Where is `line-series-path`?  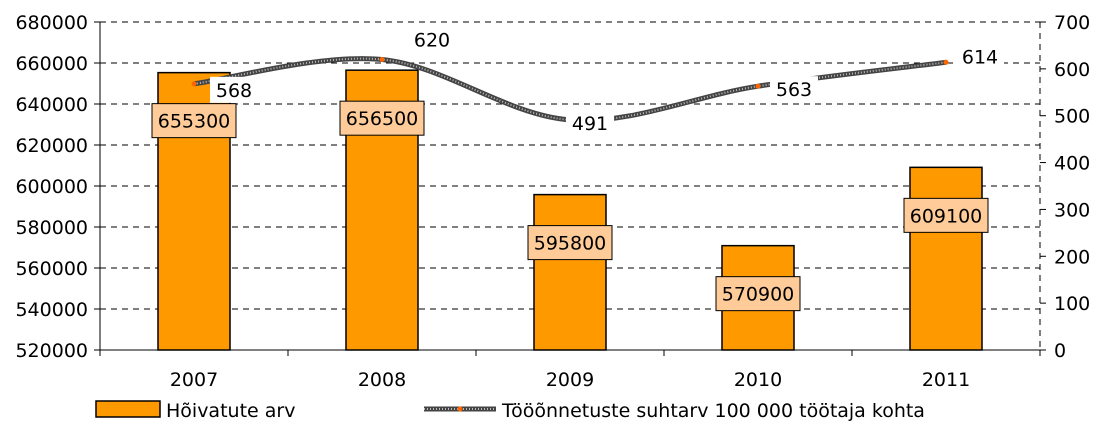
line-series-path is located at coordinates (570, 89).